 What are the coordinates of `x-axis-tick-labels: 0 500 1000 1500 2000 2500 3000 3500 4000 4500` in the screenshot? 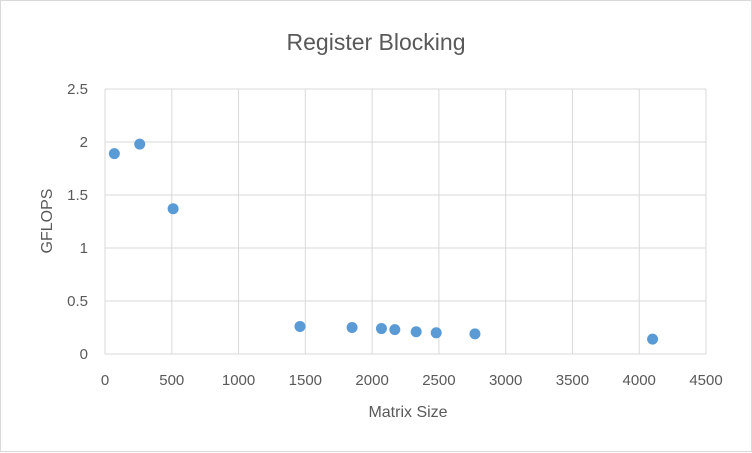 It's located at (412, 380).